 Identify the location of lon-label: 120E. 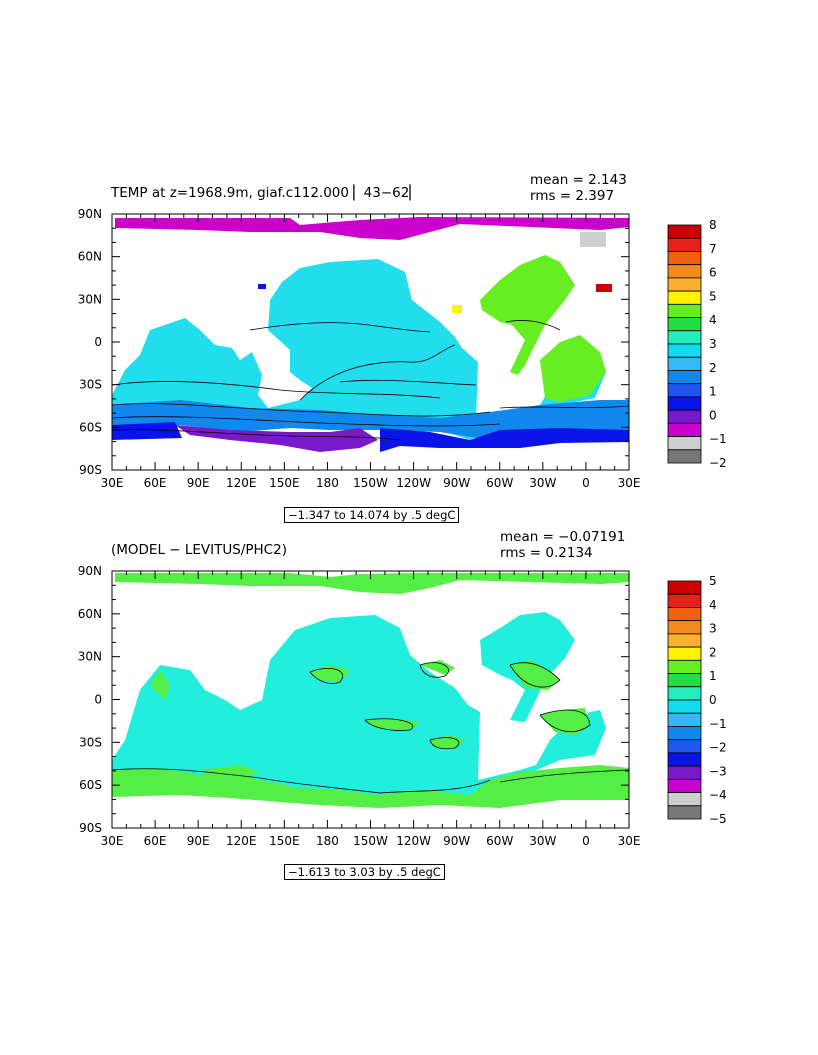
(241, 841).